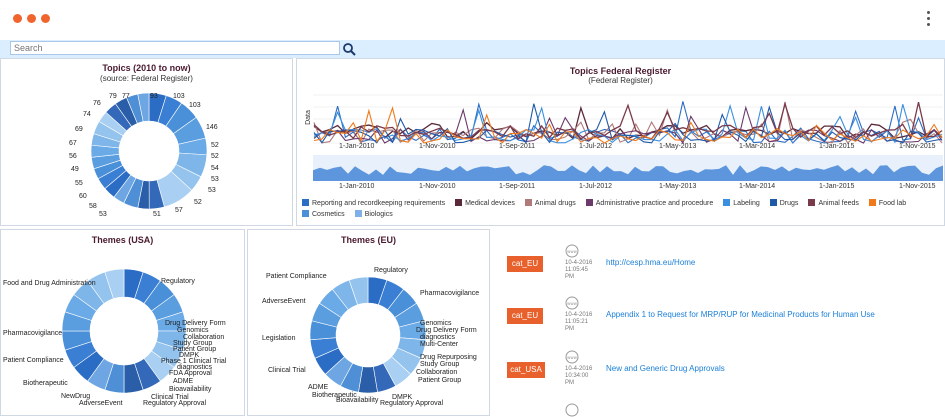 The image size is (945, 417). Describe the element at coordinates (215, 156) in the screenshot. I see `topics-slice-label: 52` at that location.